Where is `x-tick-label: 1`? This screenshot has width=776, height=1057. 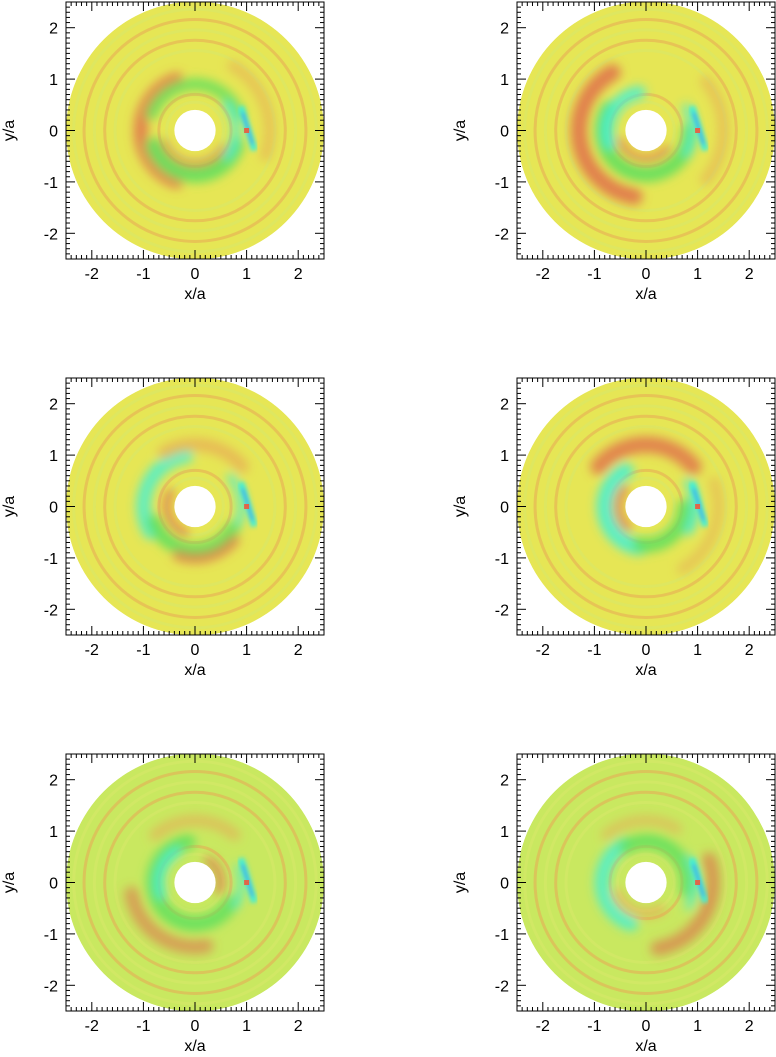
x-tick-label: 1 is located at coordinates (246, 650).